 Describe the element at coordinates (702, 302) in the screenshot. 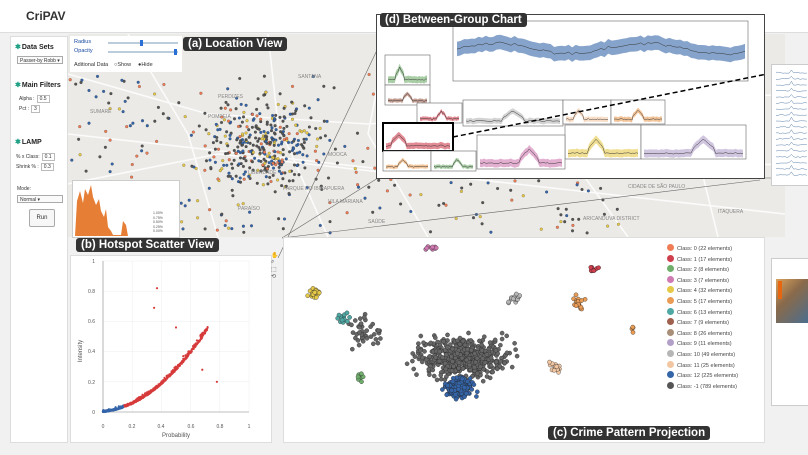

I see `legend-item: Class: 5 (17 elements)` at that location.